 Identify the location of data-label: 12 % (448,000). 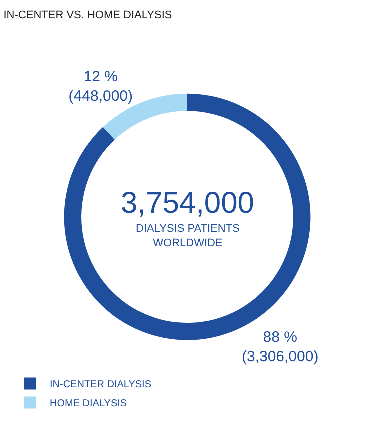
(101, 87).